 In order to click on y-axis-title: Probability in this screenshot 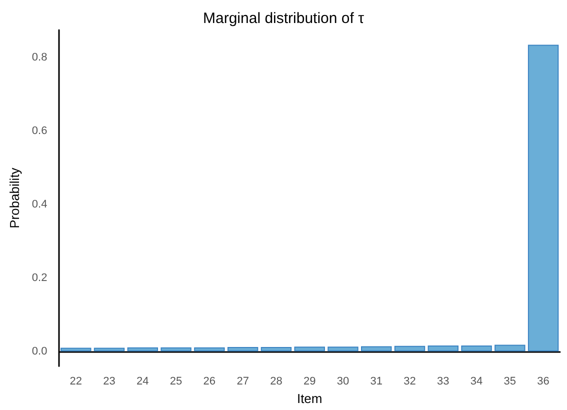, I will do `click(14, 197)`.